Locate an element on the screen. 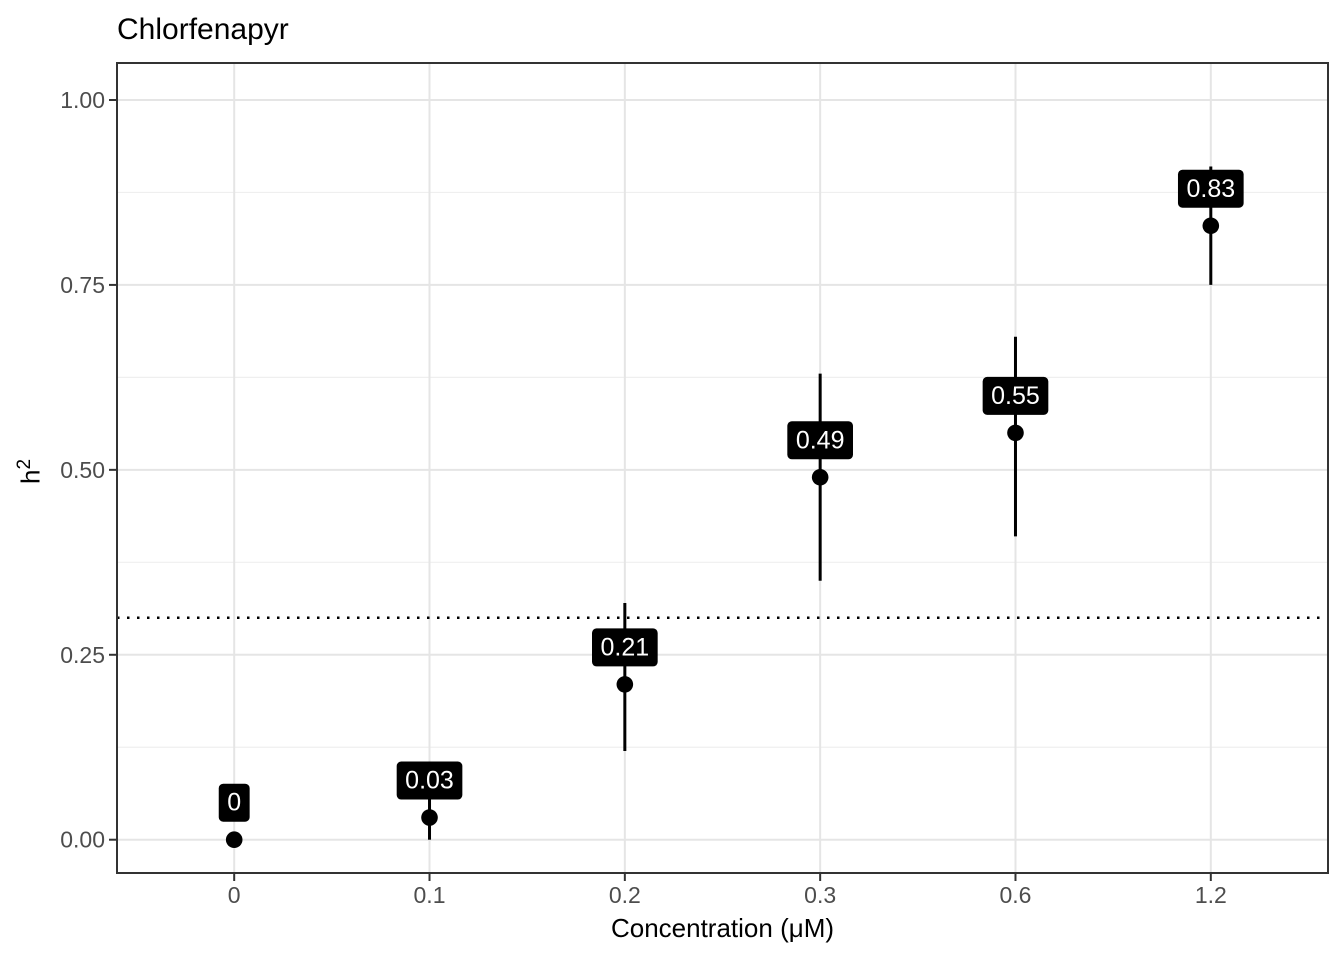 The width and height of the screenshot is (1344, 960). x-axis-title: Concentration (μM) is located at coordinates (722, 928).